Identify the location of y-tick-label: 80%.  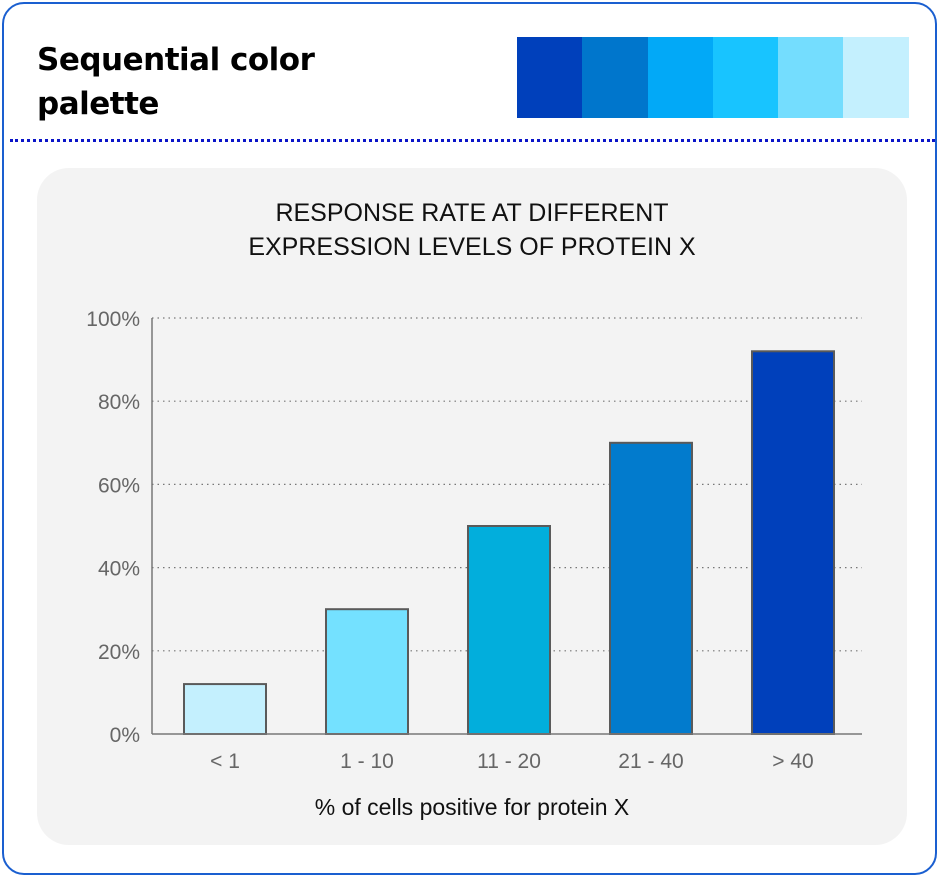
(119, 402).